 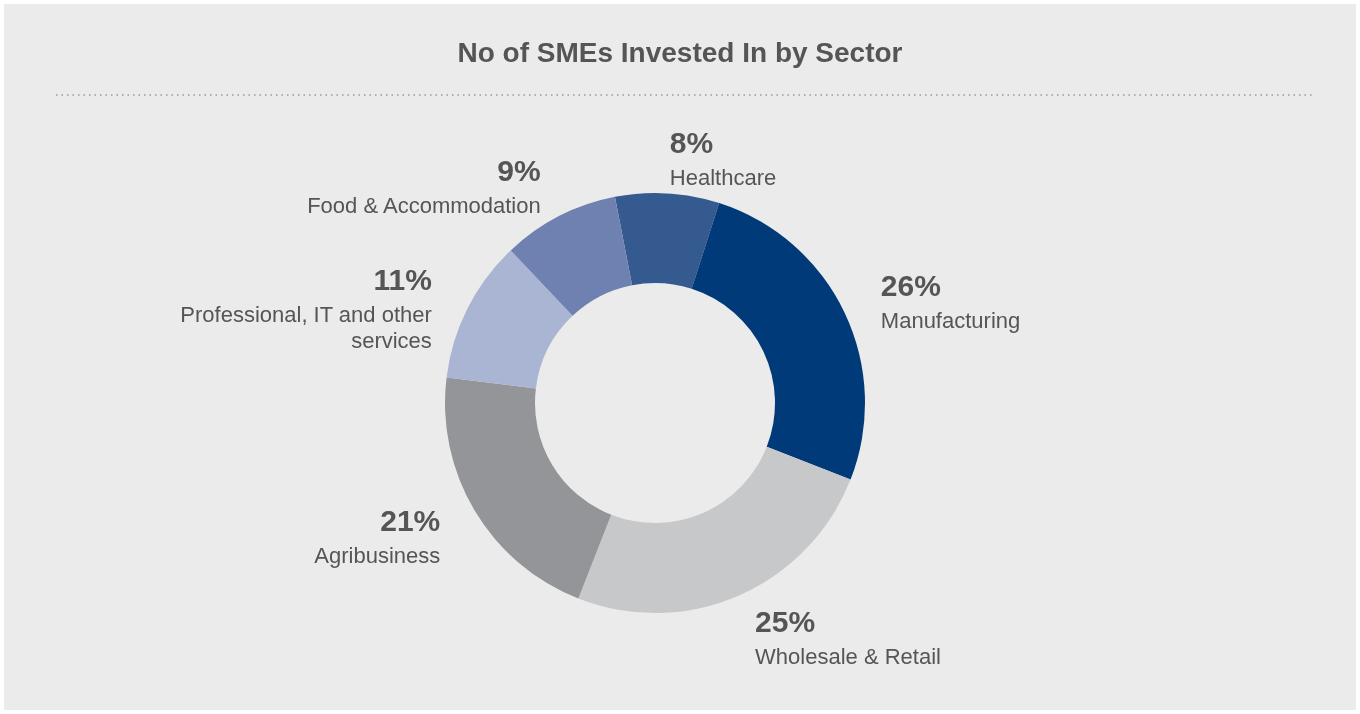 What do you see at coordinates (723, 178) in the screenshot?
I see `slice-label: Healthcare` at bounding box center [723, 178].